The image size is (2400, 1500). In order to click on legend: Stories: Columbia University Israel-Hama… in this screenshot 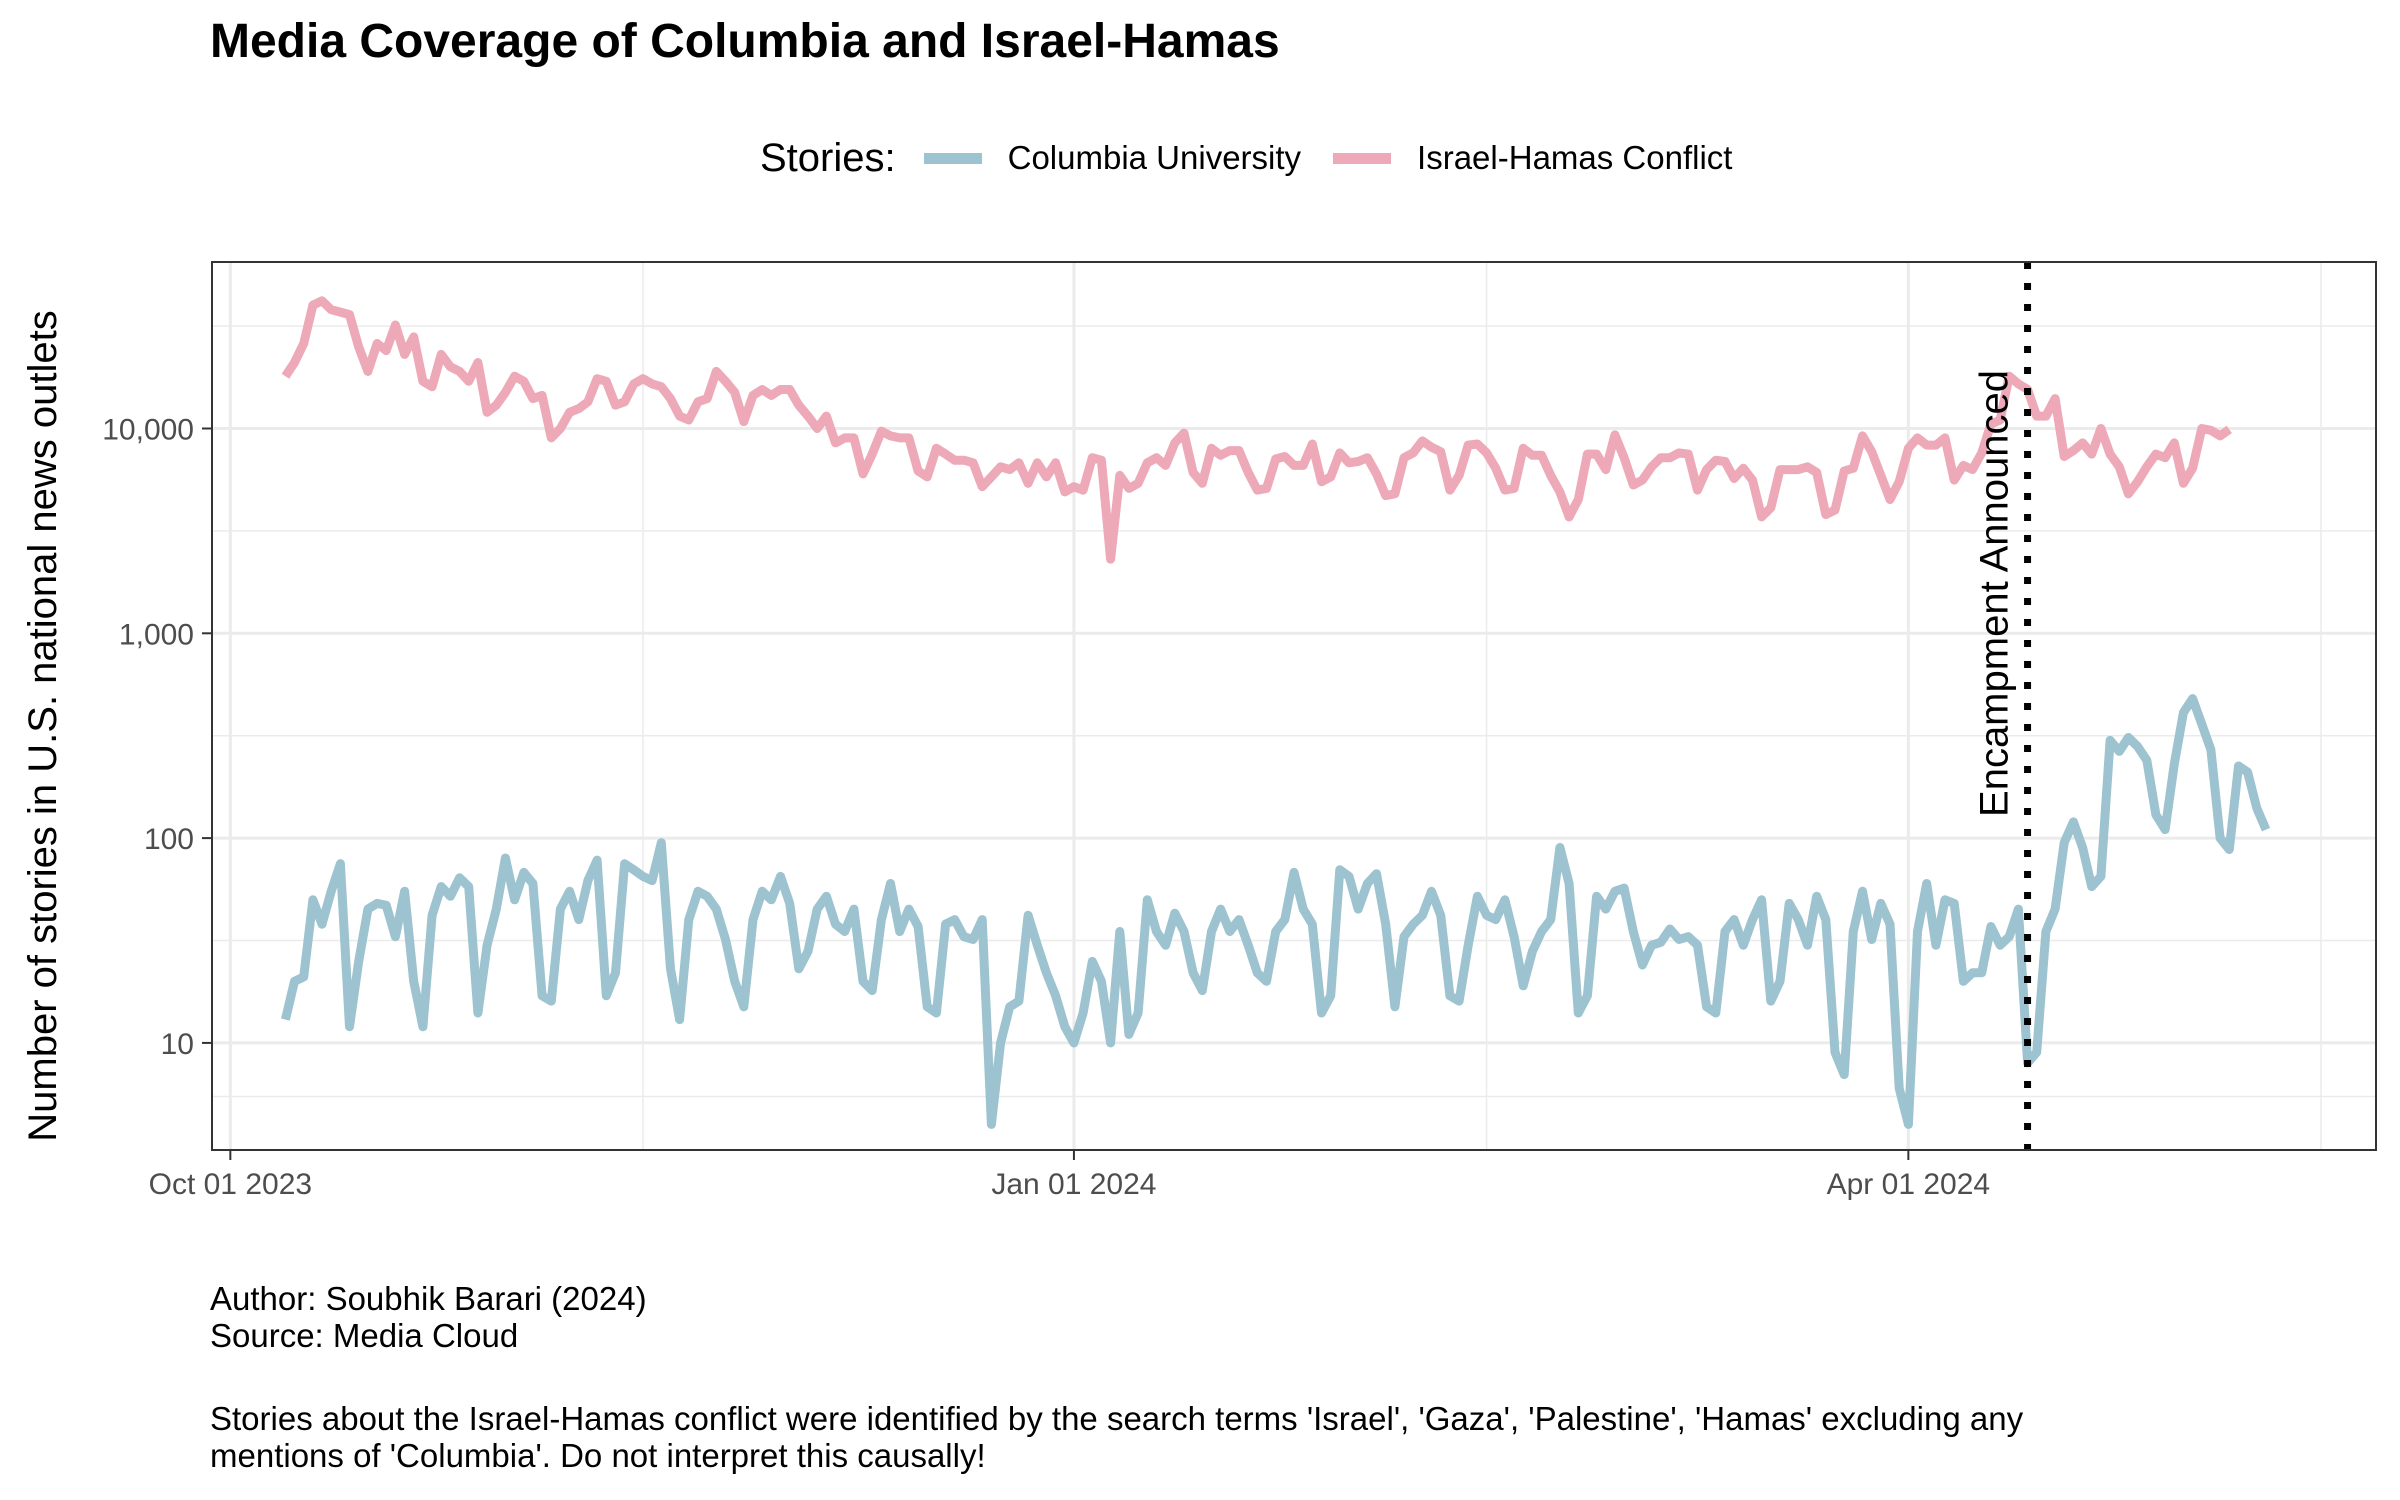, I will do `click(1262, 158)`.